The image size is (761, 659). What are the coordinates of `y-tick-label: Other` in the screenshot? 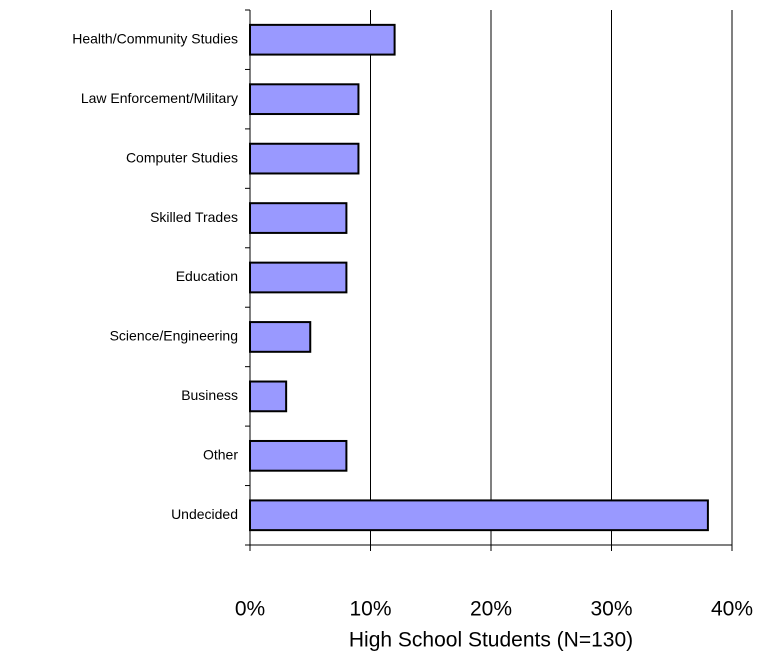 It's located at (220, 455).